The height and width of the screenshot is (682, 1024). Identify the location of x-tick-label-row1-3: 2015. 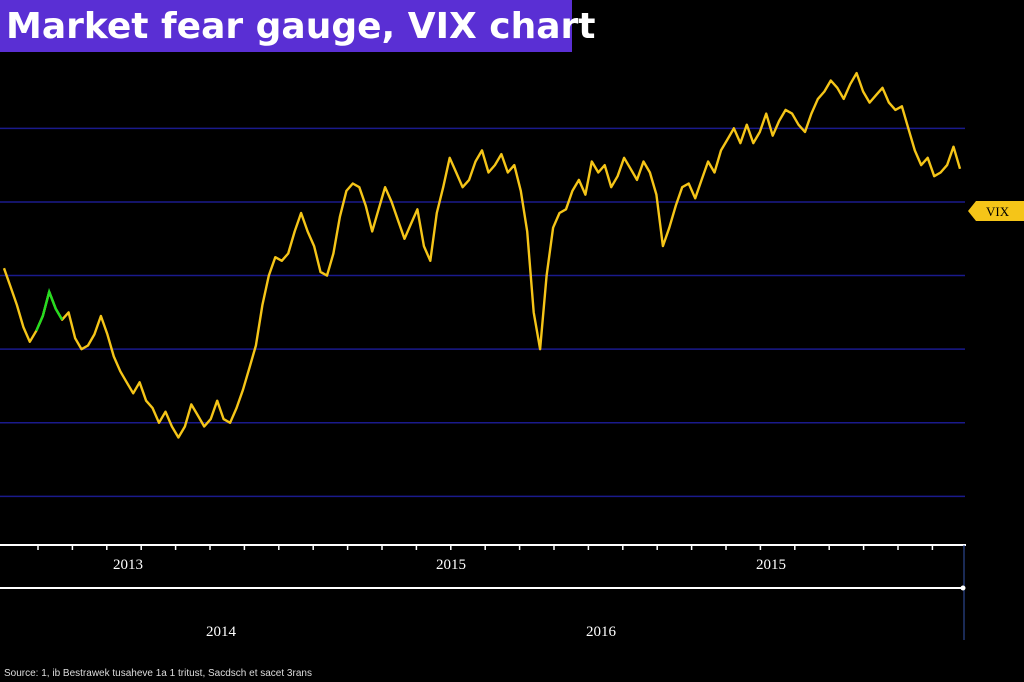
(771, 565).